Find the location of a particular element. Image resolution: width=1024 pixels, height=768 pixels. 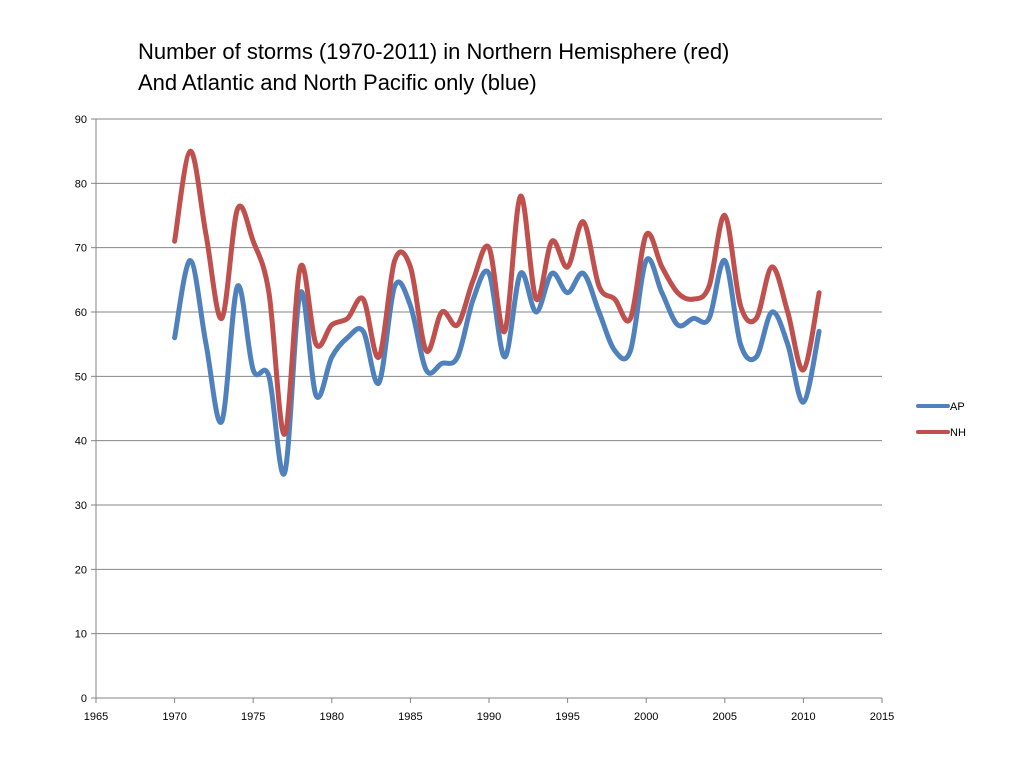

y-tick-label: 90 is located at coordinates (81, 120).